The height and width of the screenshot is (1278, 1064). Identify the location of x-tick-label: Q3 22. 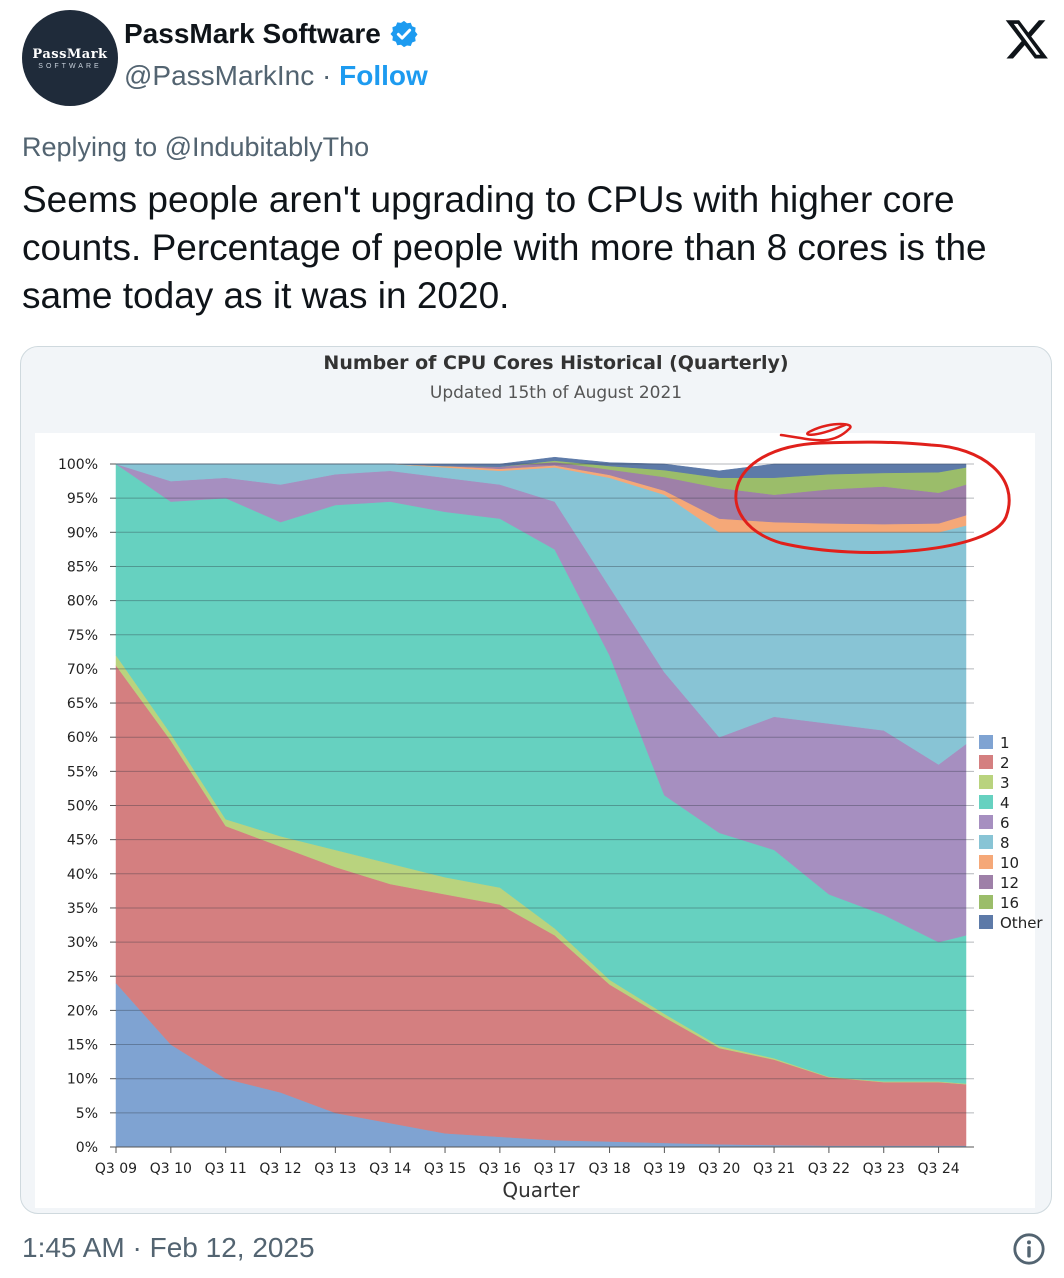
(829, 1169).